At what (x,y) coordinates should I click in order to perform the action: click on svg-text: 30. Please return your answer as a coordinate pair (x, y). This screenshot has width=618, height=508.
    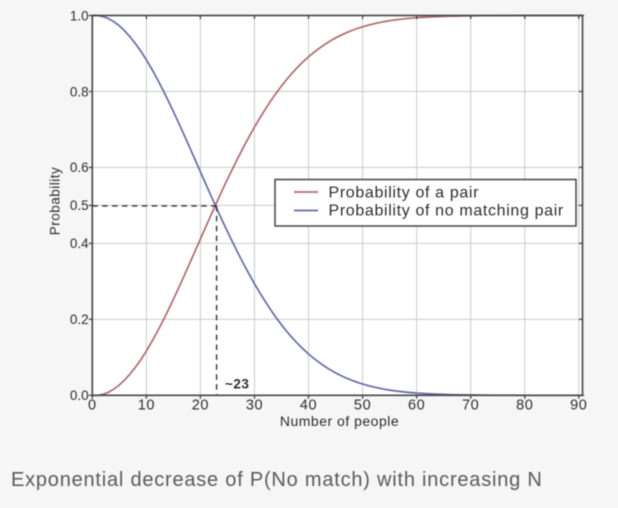
    Looking at the image, I should click on (254, 406).